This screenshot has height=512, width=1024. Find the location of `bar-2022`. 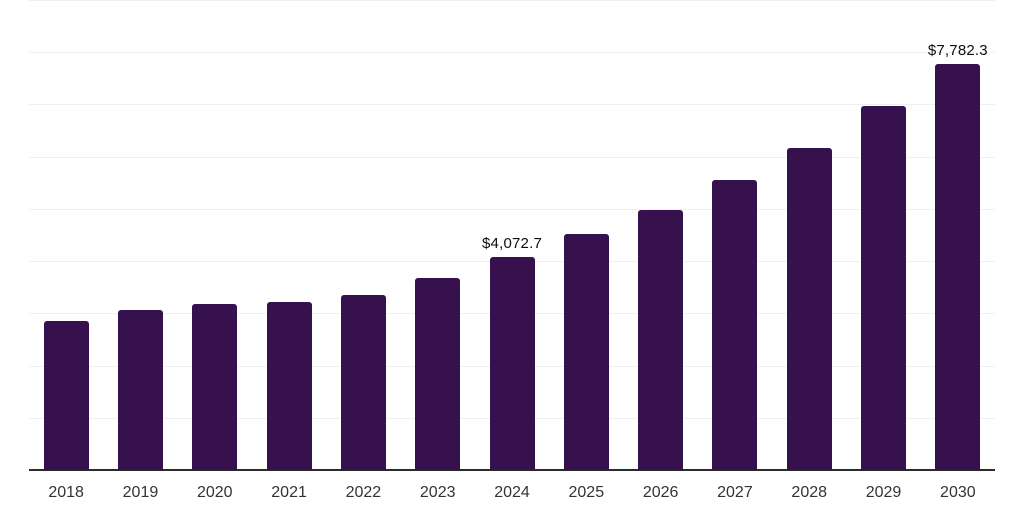

bar-2022 is located at coordinates (363, 382).